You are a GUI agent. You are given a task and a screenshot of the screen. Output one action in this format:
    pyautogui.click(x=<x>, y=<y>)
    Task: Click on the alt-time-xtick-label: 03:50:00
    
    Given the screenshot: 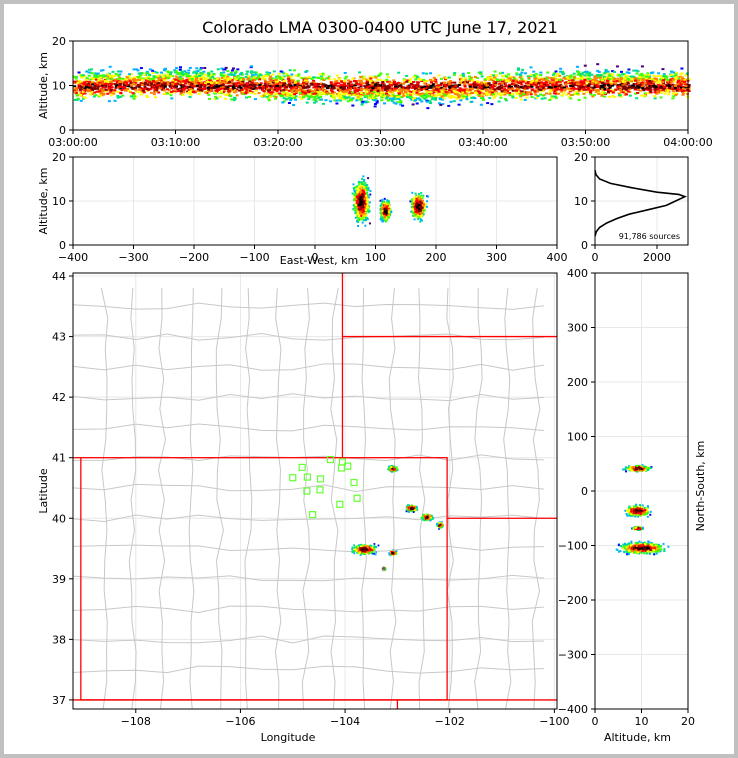 What is the action you would take?
    pyautogui.click(x=585, y=142)
    